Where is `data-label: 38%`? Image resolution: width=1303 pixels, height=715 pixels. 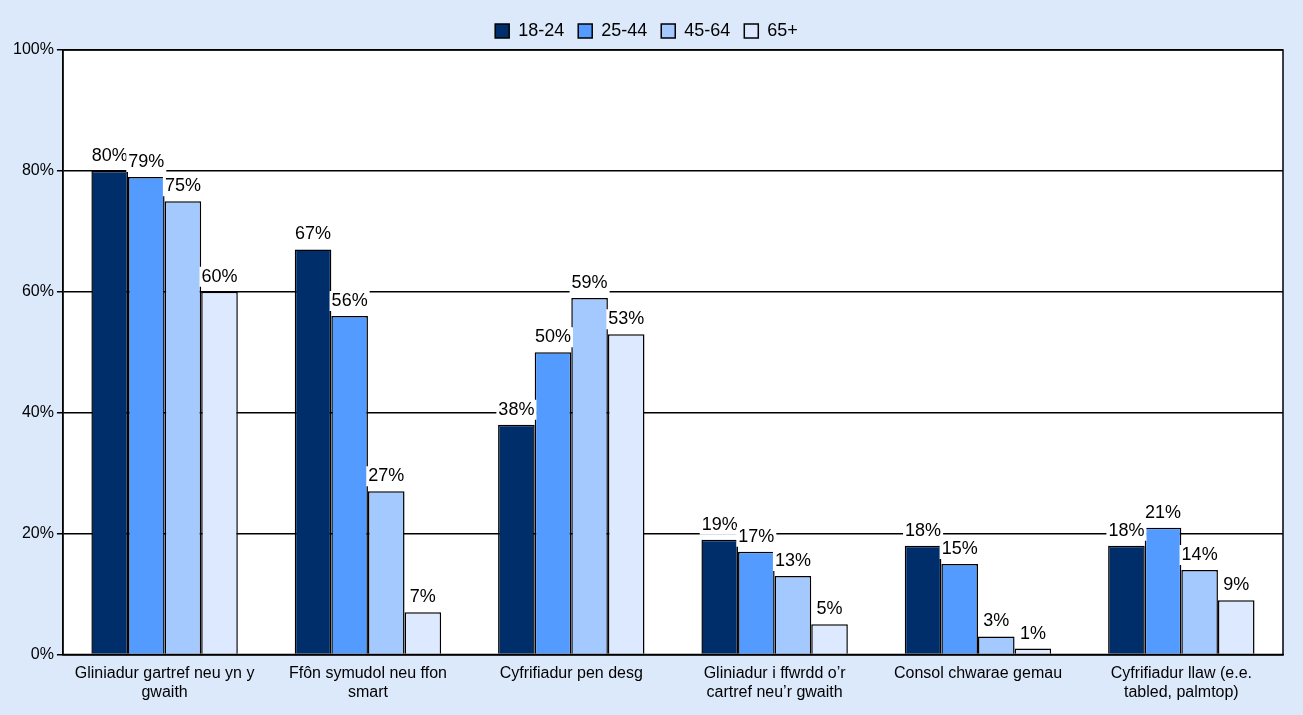 data-label: 38% is located at coordinates (516, 408).